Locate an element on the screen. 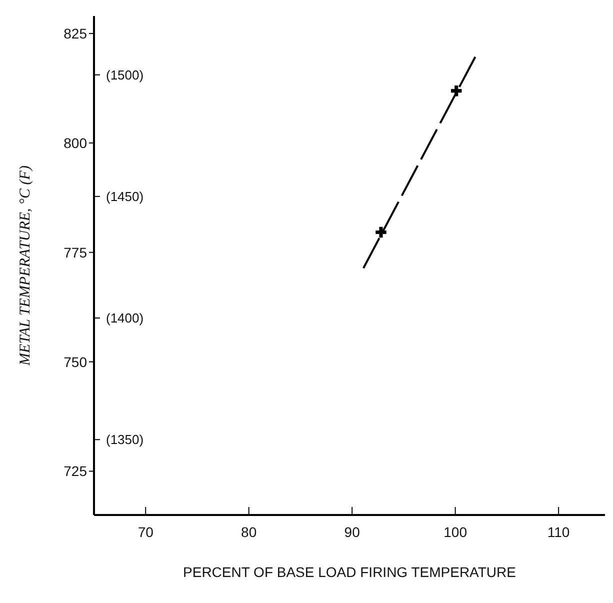 The width and height of the screenshot is (613, 603). x-tick-label: 90 is located at coordinates (352, 532).